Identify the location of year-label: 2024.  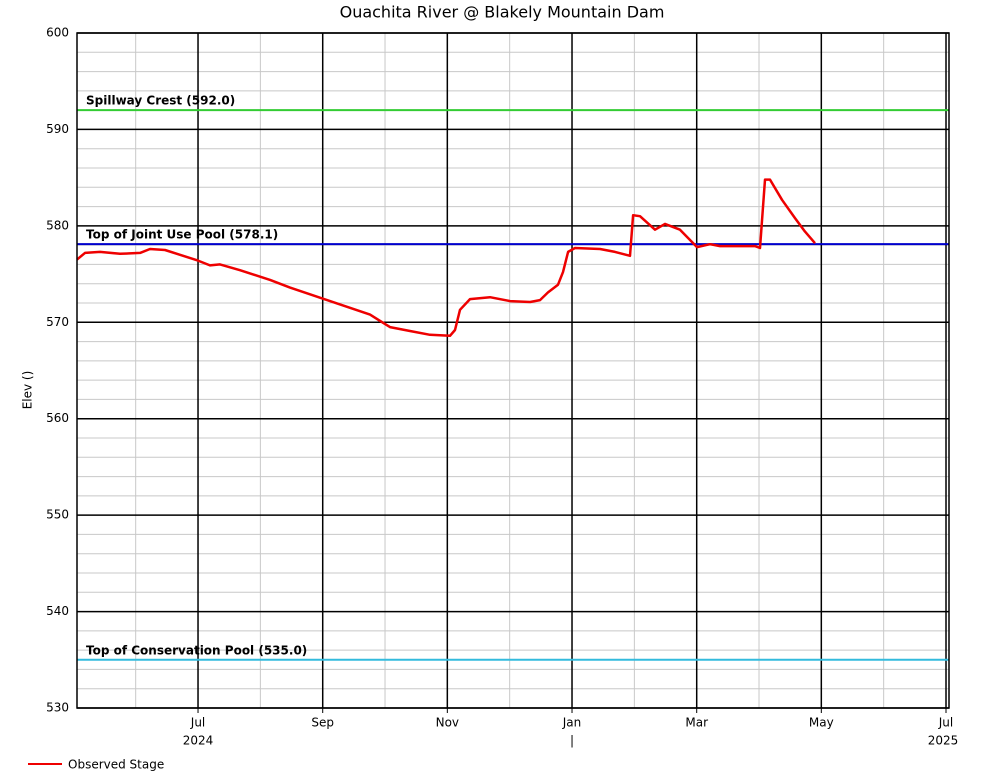
(198, 741).